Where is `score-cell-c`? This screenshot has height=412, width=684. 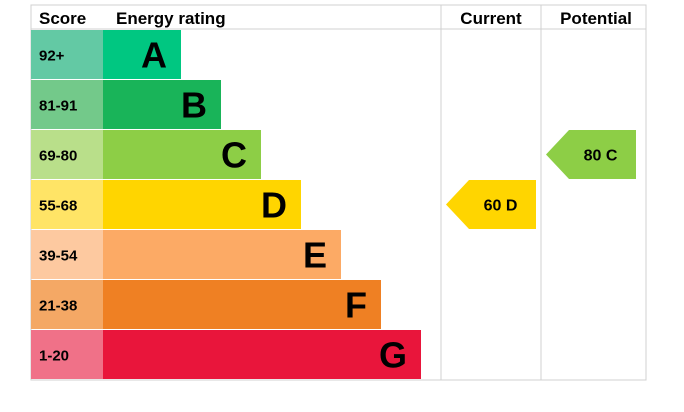 score-cell-c is located at coordinates (67, 154).